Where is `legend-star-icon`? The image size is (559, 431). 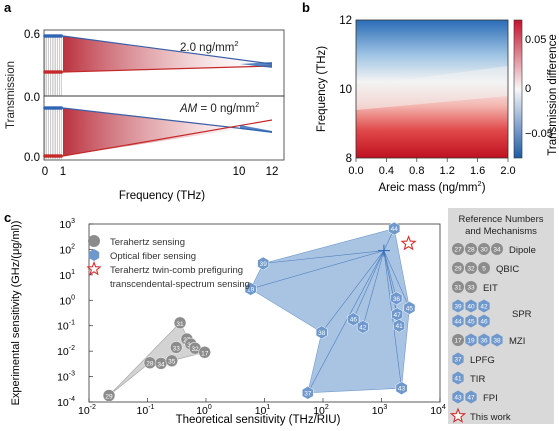
legend-star-icon is located at coordinates (94, 268).